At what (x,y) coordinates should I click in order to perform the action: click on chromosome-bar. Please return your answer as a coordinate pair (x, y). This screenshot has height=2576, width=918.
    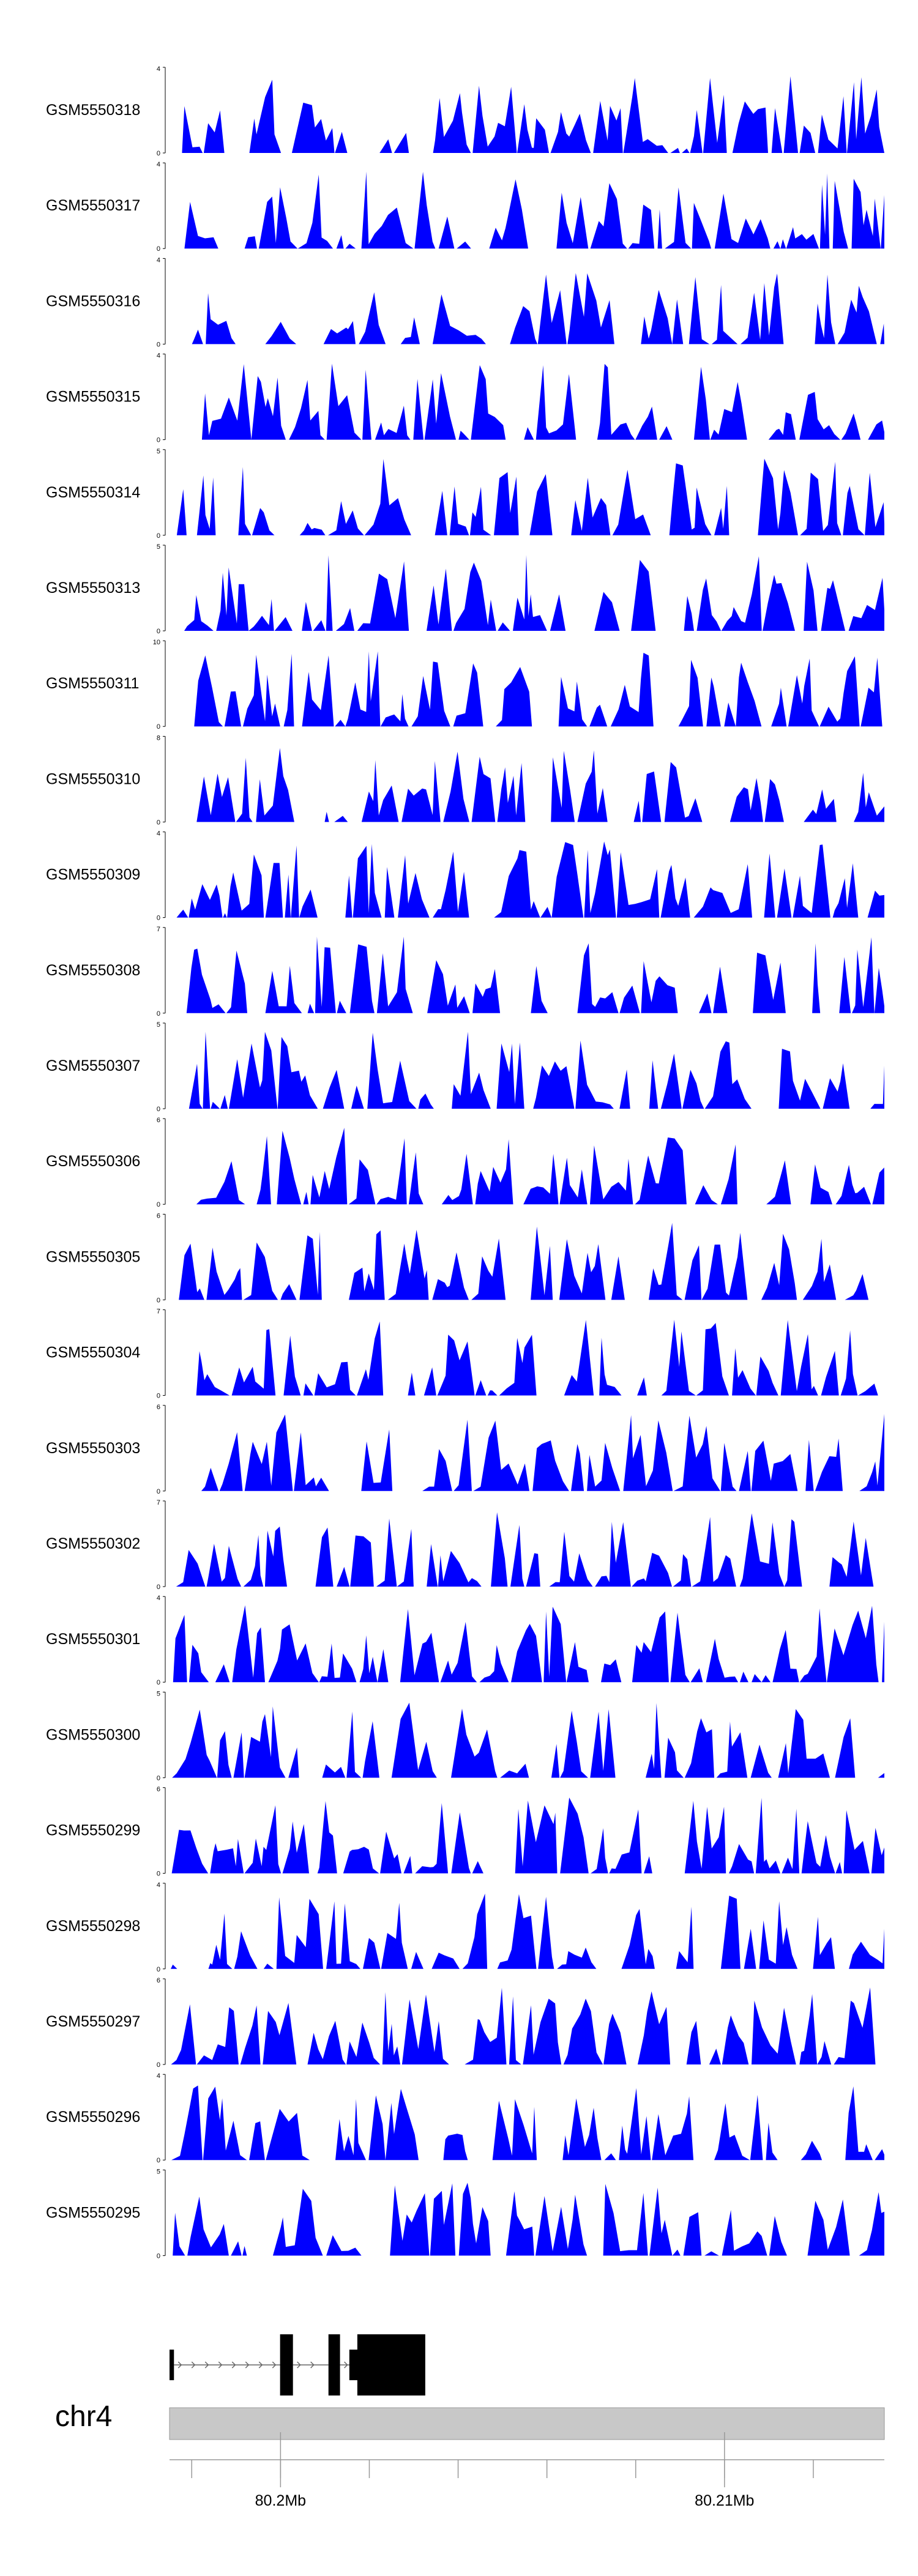
    Looking at the image, I should click on (527, 2424).